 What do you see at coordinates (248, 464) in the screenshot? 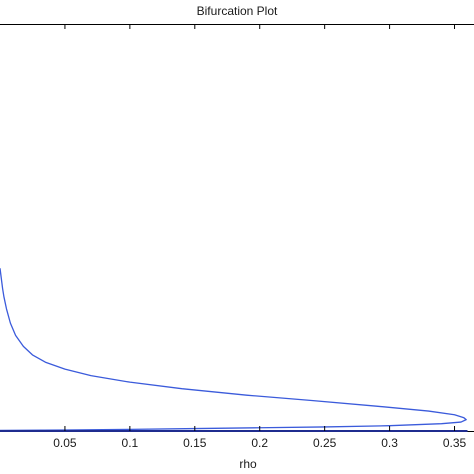
I see `x-axis-label: rho` at bounding box center [248, 464].